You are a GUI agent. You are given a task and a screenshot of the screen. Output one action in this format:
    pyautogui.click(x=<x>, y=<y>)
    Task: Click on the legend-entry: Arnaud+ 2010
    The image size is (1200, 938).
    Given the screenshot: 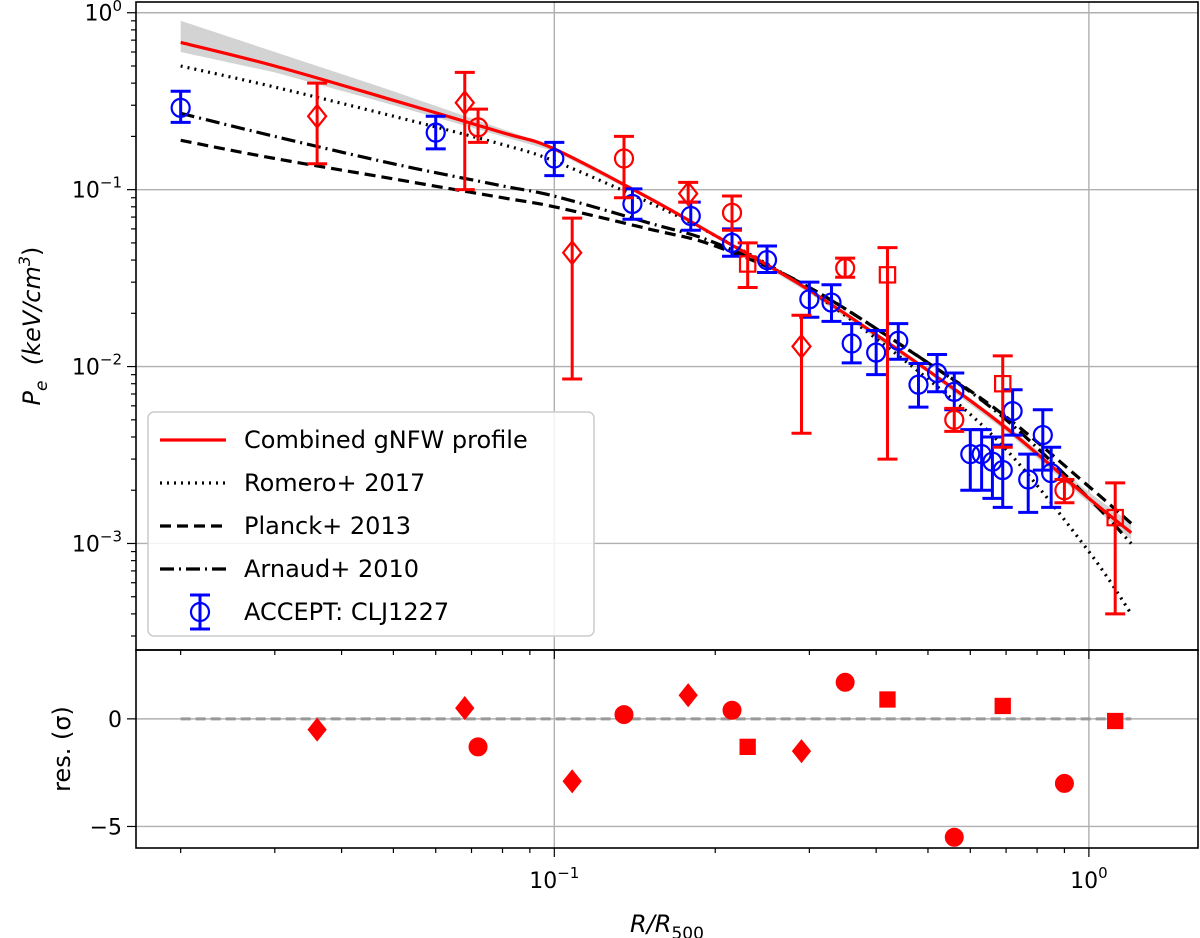 What is the action you would take?
    pyautogui.click(x=289, y=569)
    